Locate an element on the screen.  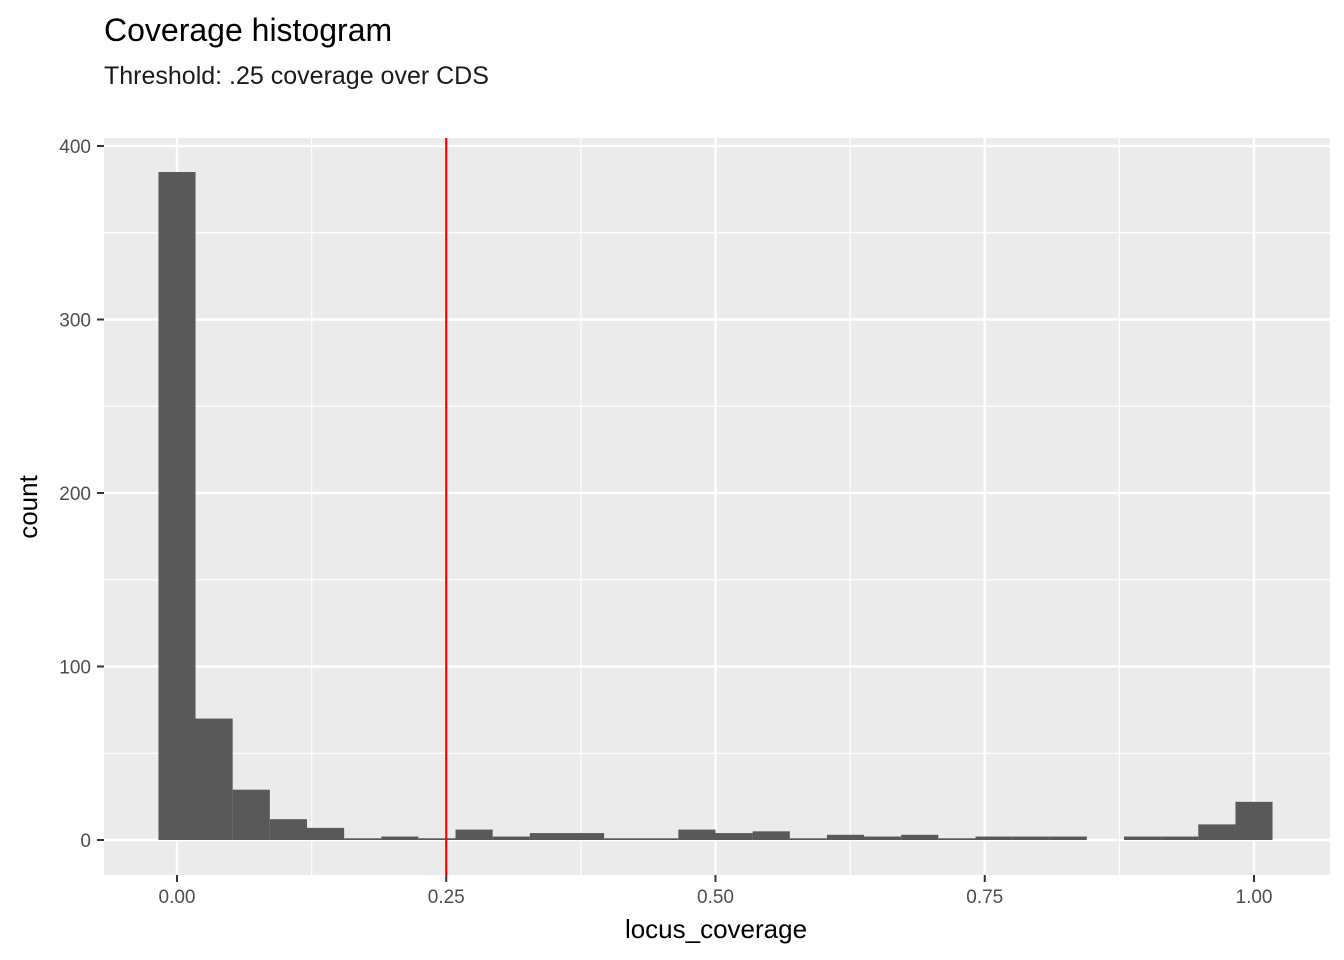
y-tick-label: 200 is located at coordinates (75, 494).